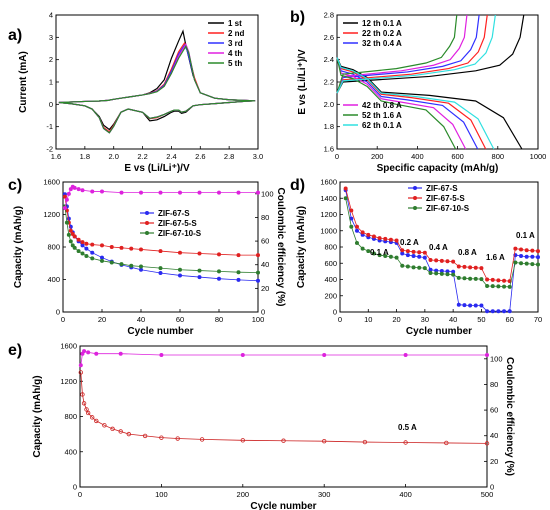  Describe the element at coordinates (263, 312) in the screenshot. I see `y2-tick-label: 0` at that location.